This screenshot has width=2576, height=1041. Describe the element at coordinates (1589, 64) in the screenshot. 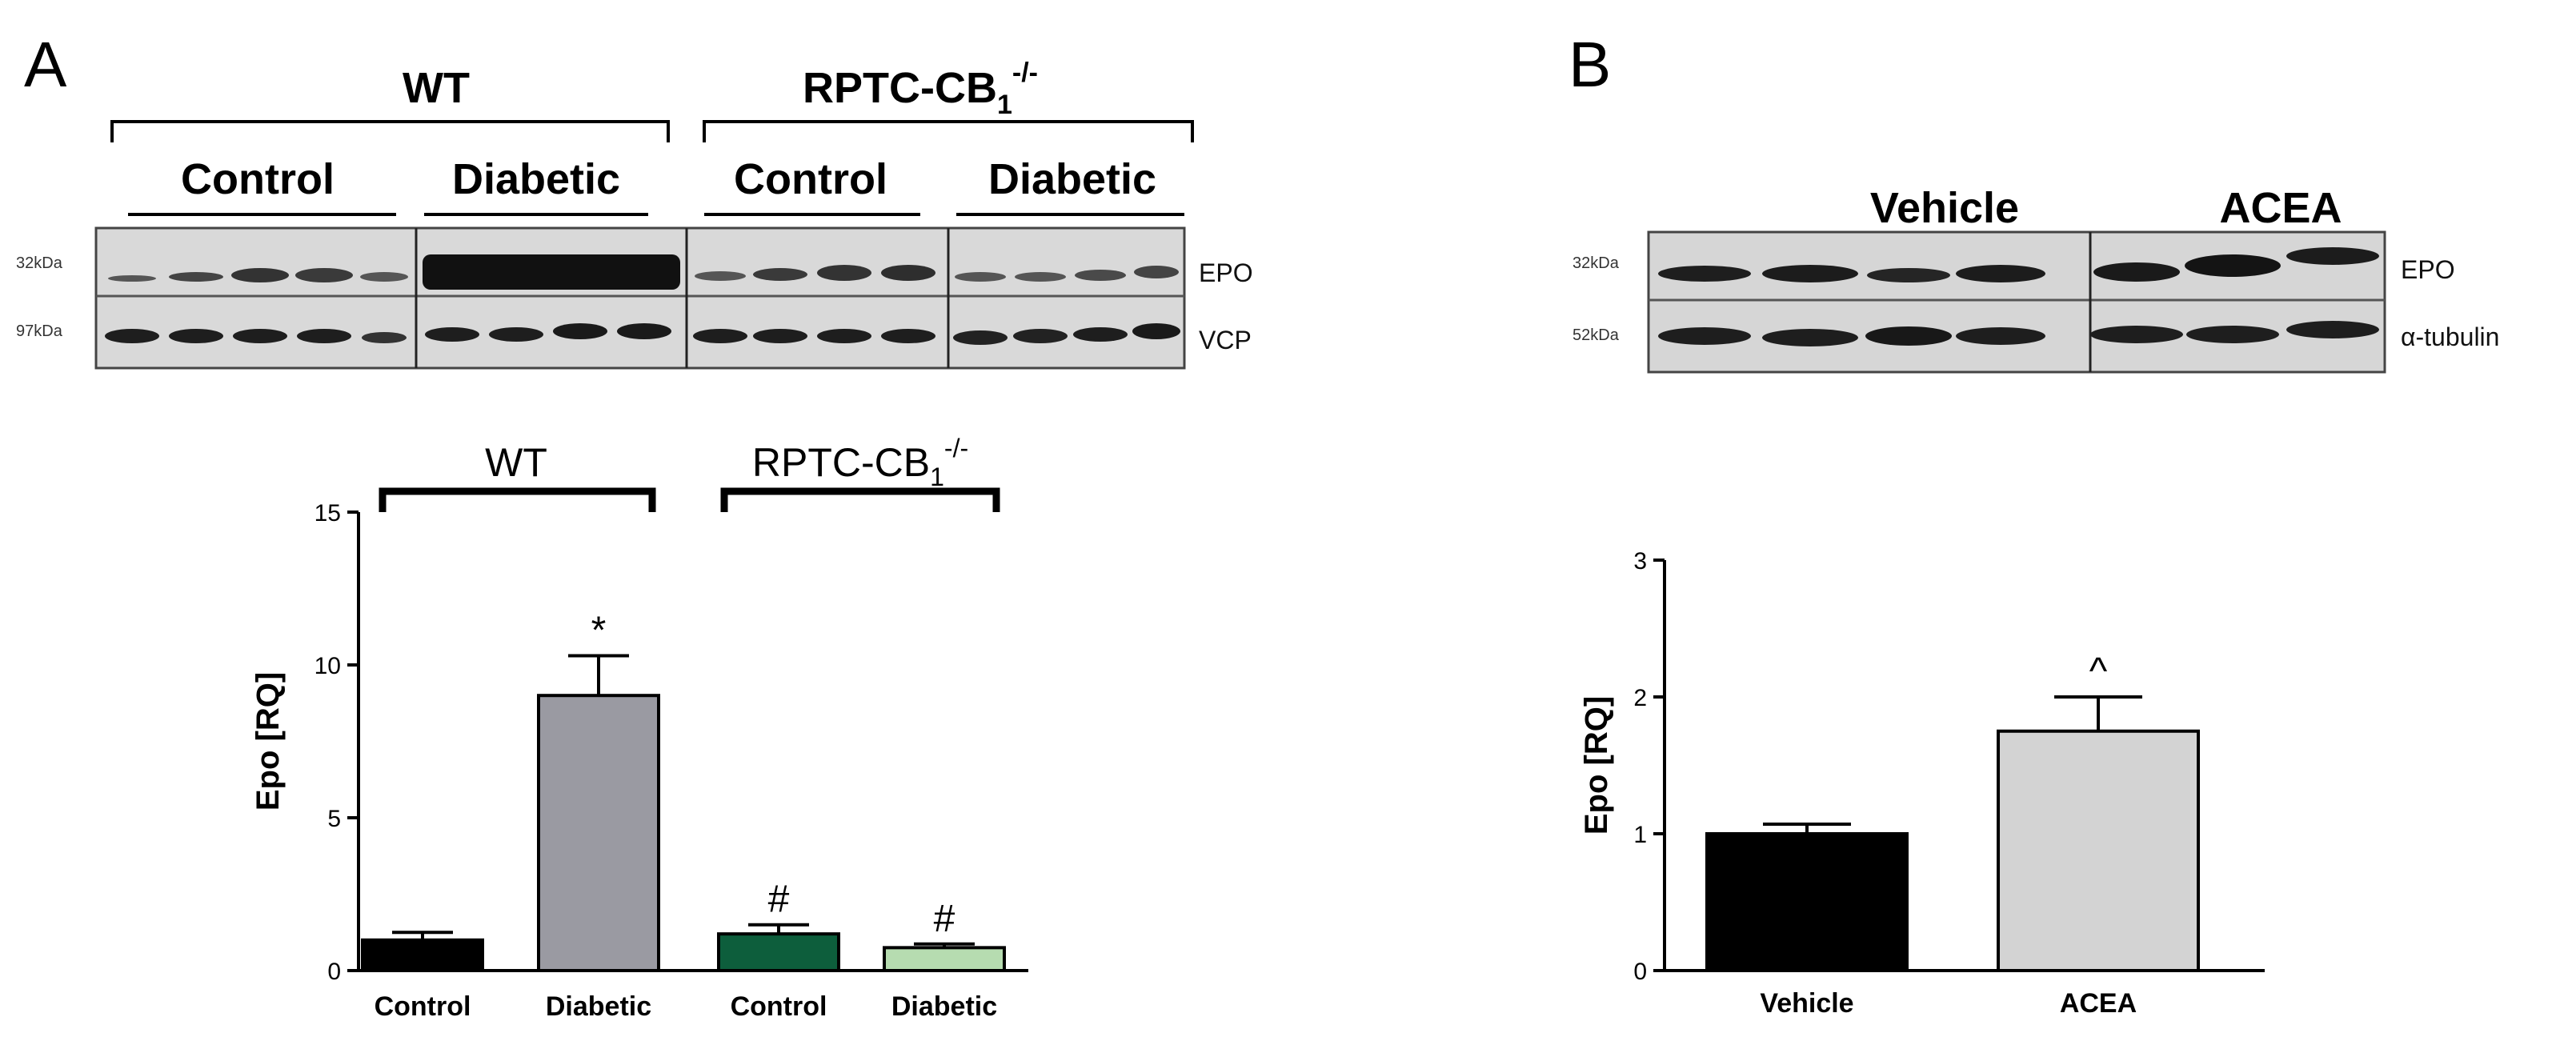

I see `panel-b-letter: B` at that location.